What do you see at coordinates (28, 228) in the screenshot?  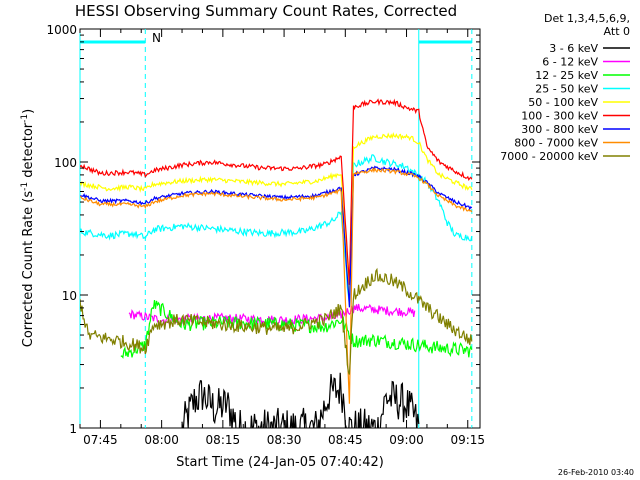 I see `y-axis-label: Corrected Count Rate (s-1 detector-1)` at bounding box center [28, 228].